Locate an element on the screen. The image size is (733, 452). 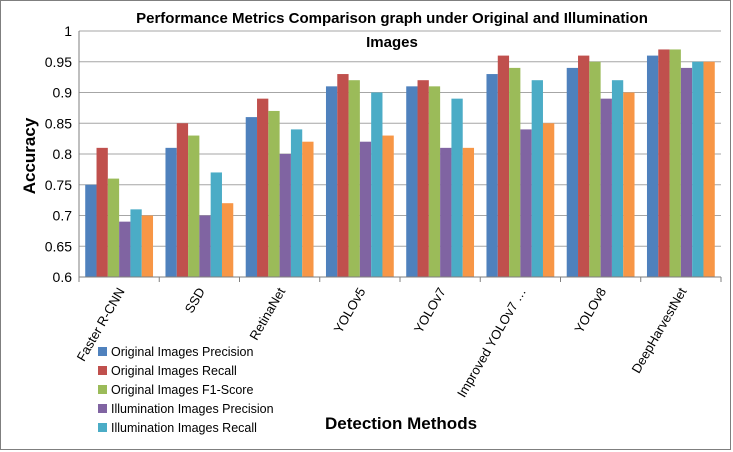
y-tick-label: 0.7 is located at coordinates (63, 216).